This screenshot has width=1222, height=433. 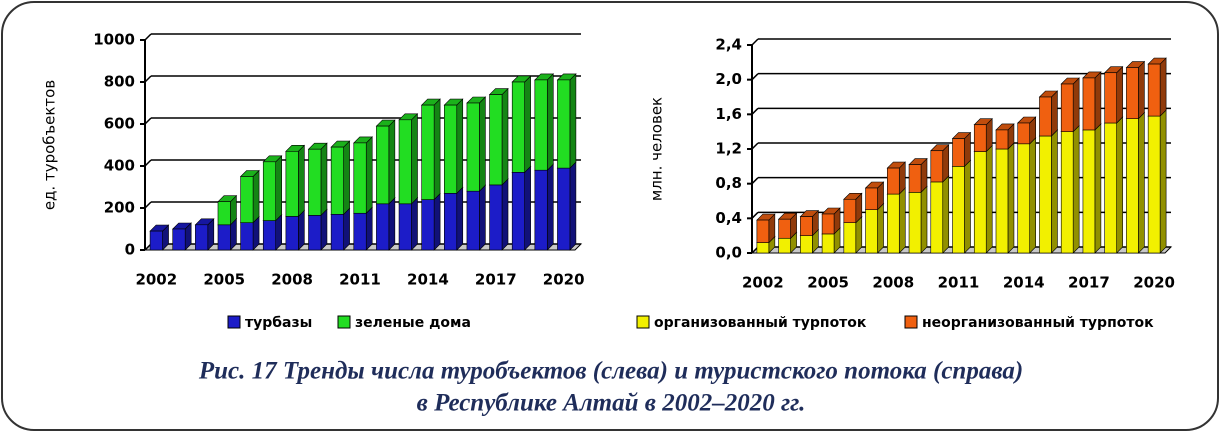 I want to click on legend-label: зеленые дома, so click(x=413, y=323).